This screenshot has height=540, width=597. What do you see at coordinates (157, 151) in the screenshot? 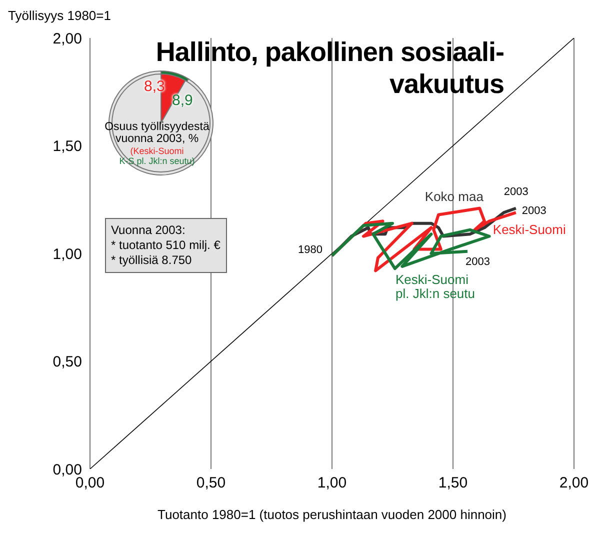
I see `annotation: (Keski-Suomi` at bounding box center [157, 151].